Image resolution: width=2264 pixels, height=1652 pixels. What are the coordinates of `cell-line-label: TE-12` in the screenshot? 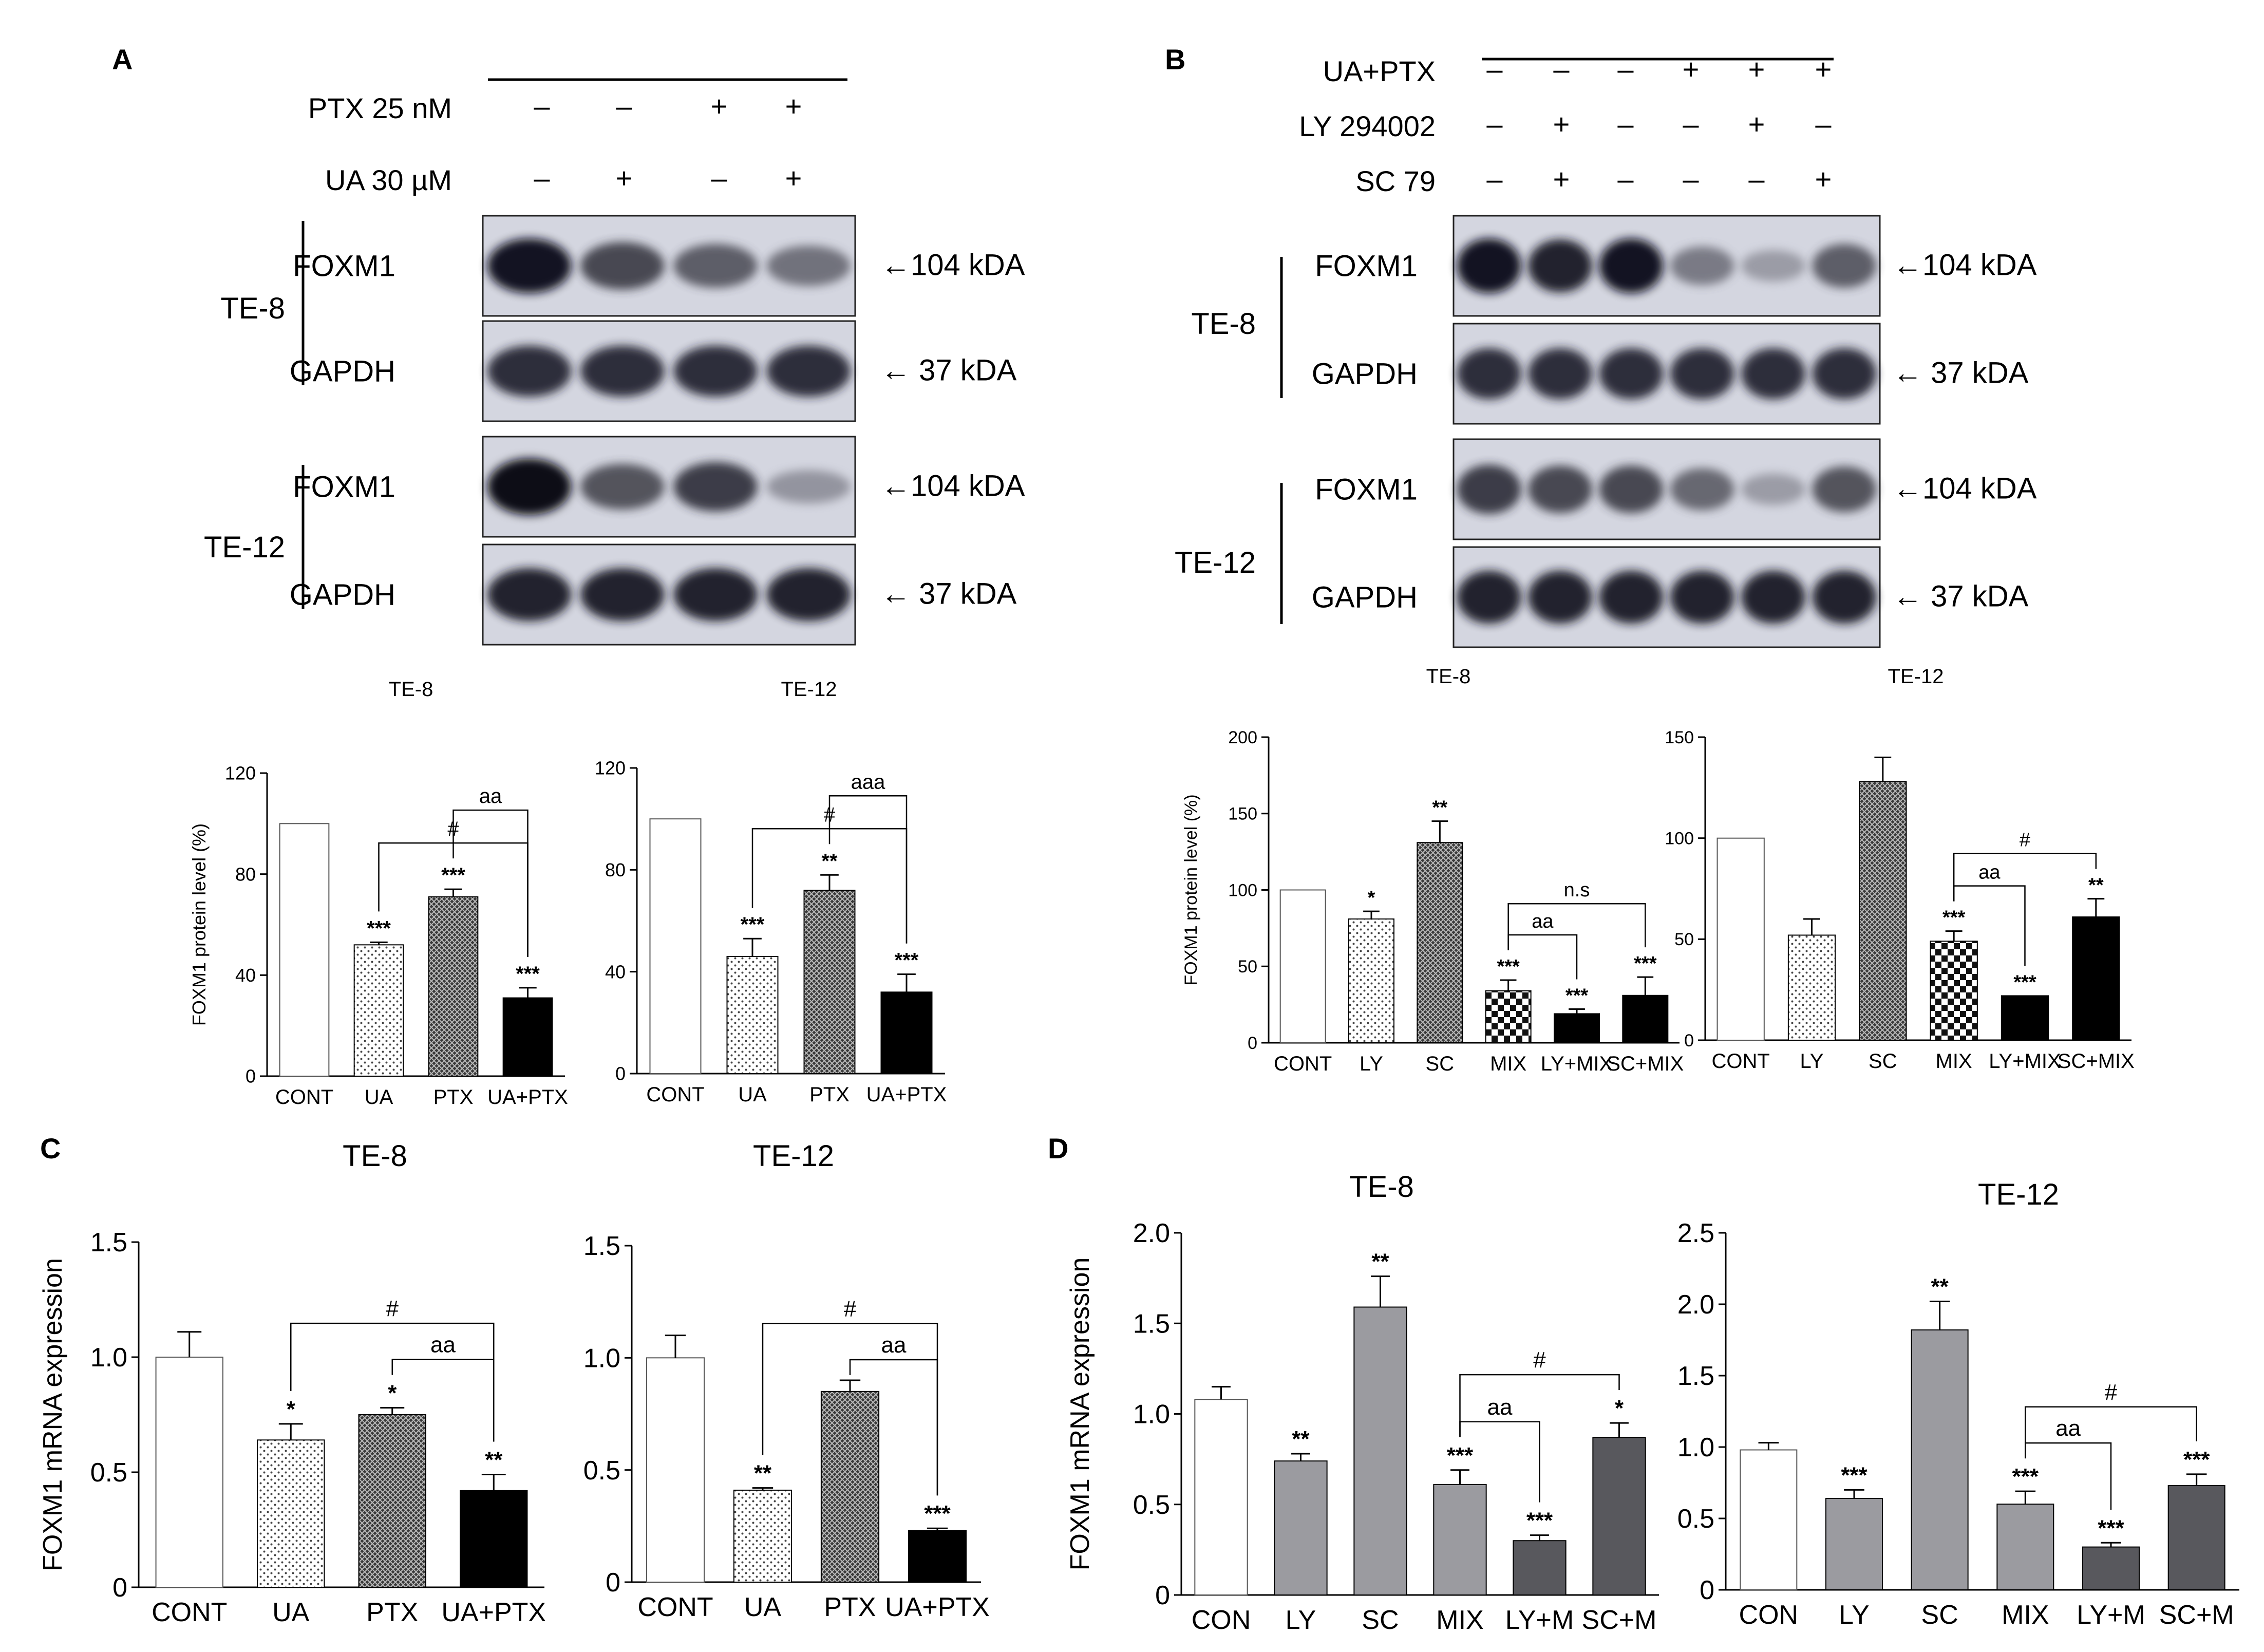 It's located at (245, 547).